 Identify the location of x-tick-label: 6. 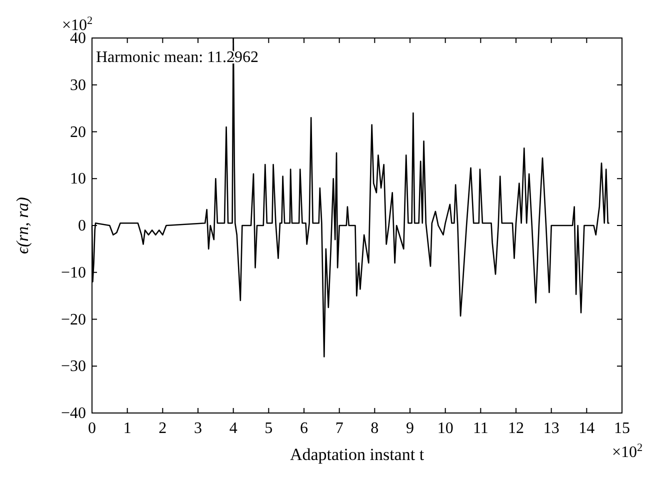
(304, 428).